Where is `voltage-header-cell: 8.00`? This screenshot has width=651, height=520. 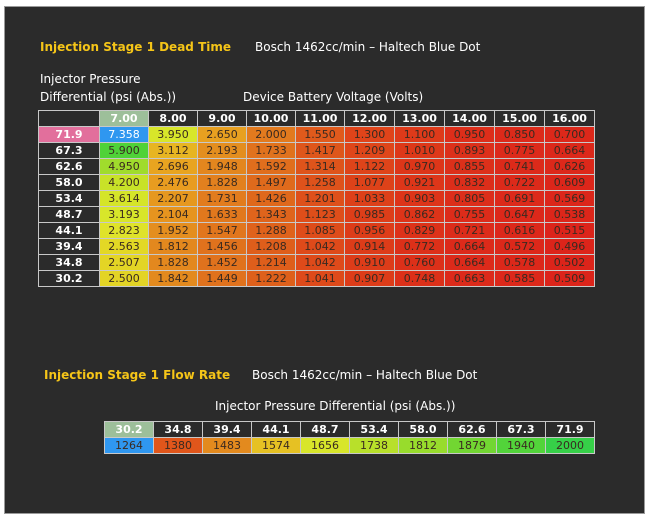 voltage-header-cell: 8.00 is located at coordinates (173, 118).